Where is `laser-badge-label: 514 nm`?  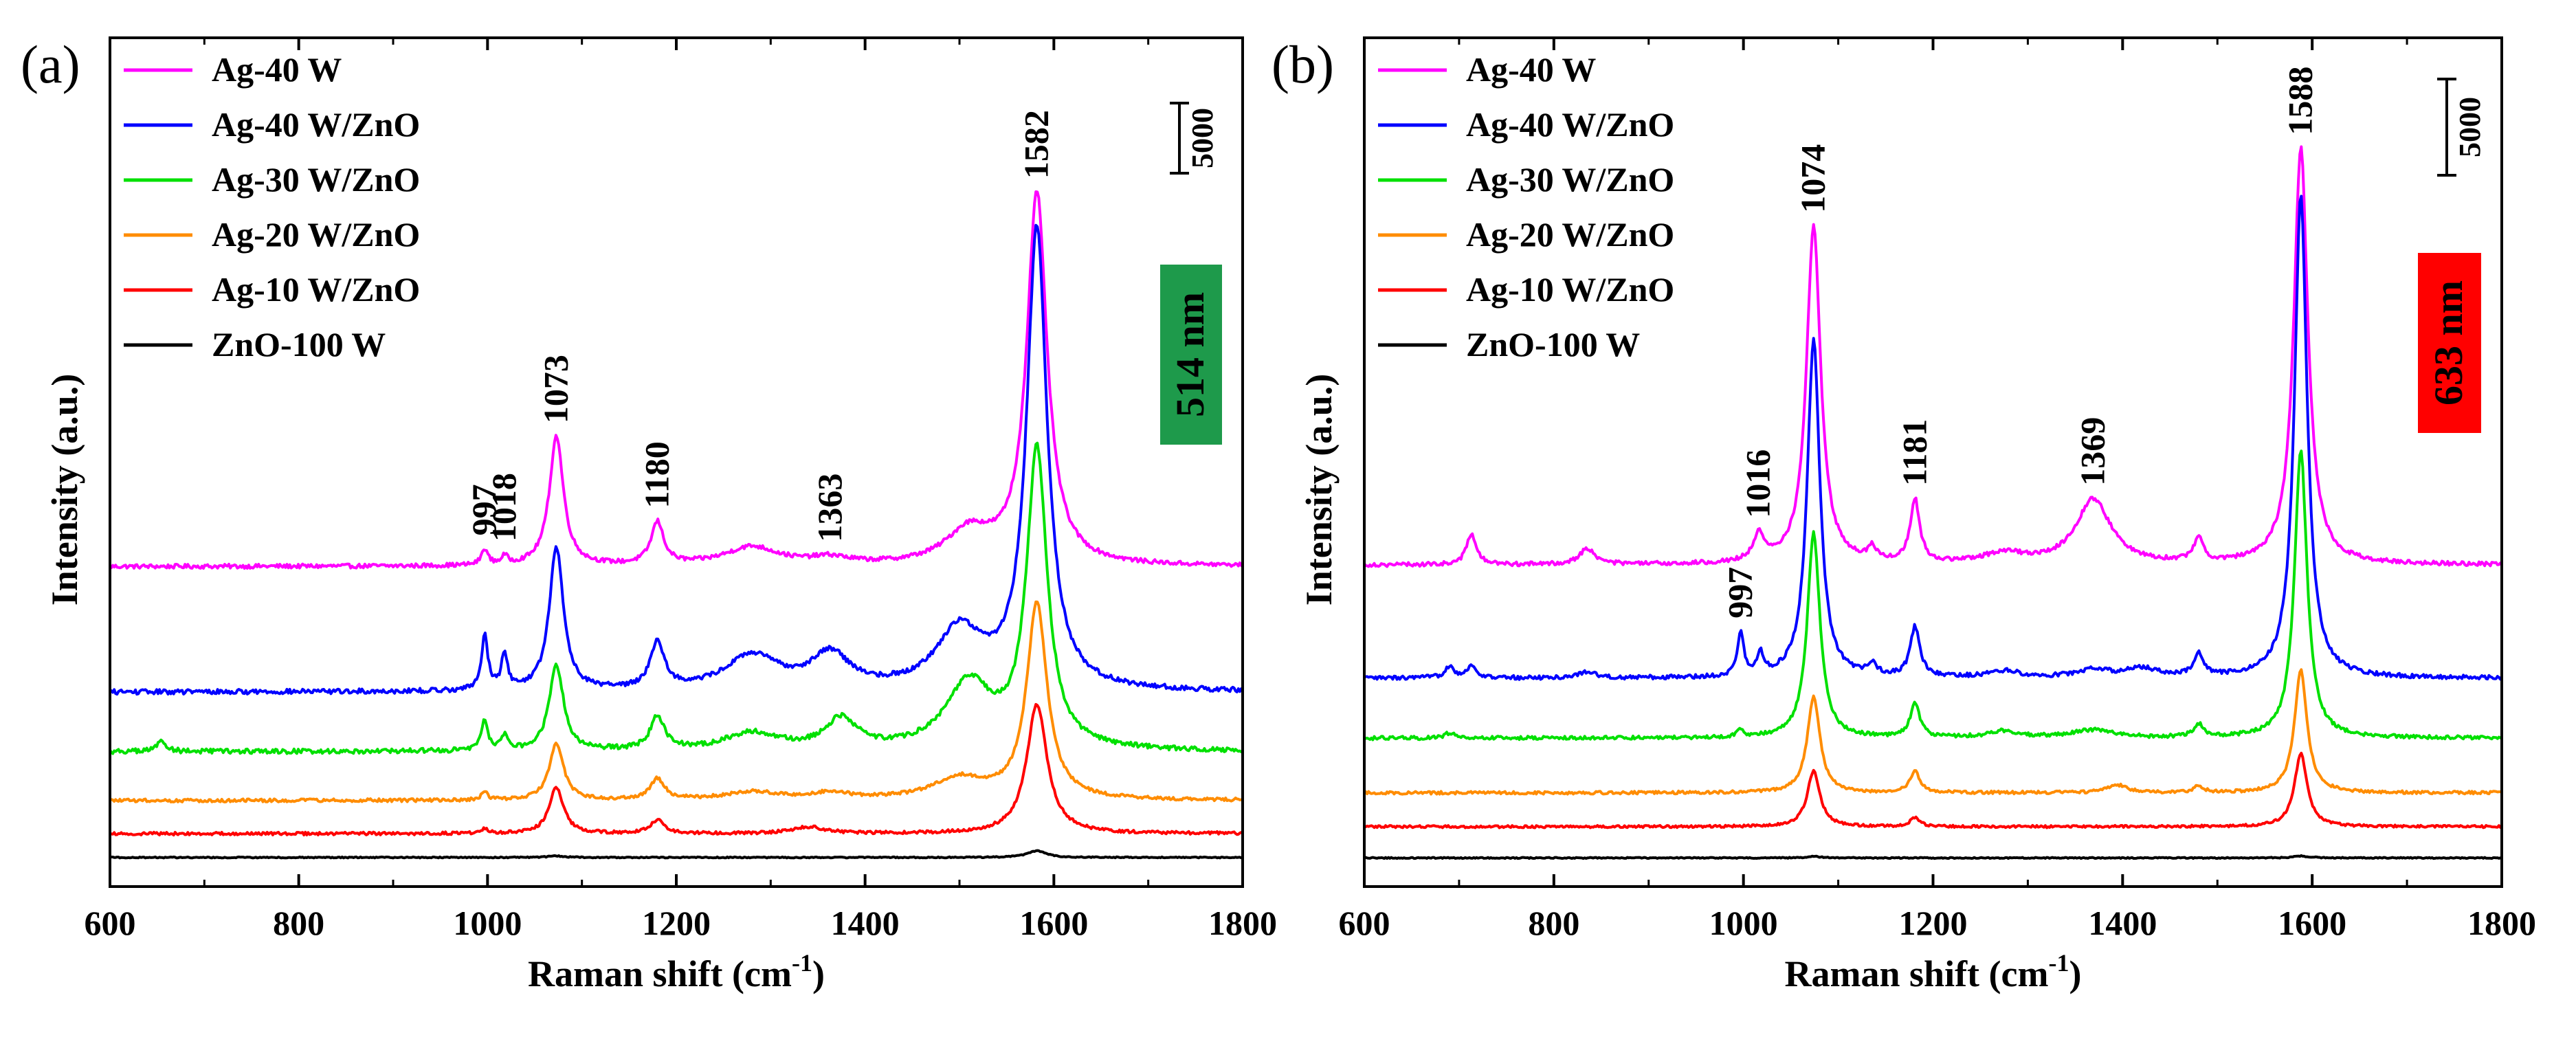
laser-badge-label: 514 nm is located at coordinates (1190, 355).